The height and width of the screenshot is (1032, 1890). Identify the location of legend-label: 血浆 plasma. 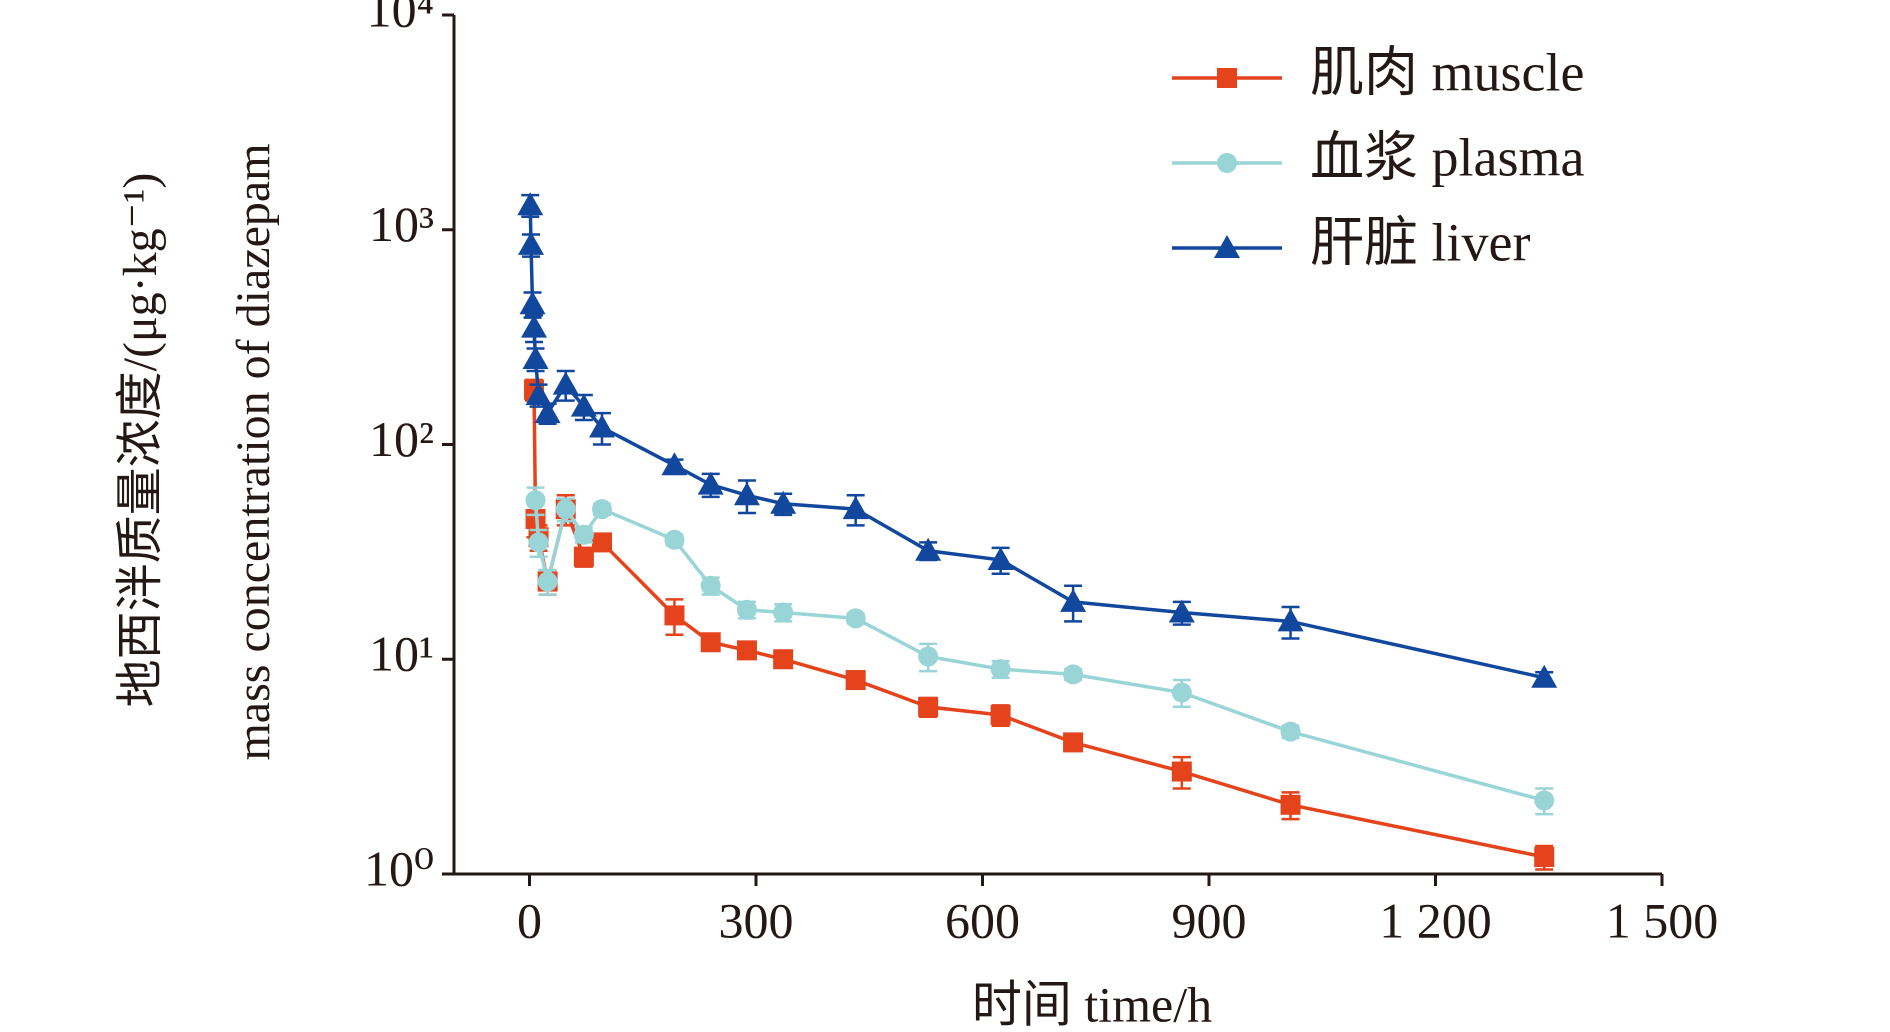
(1447, 157).